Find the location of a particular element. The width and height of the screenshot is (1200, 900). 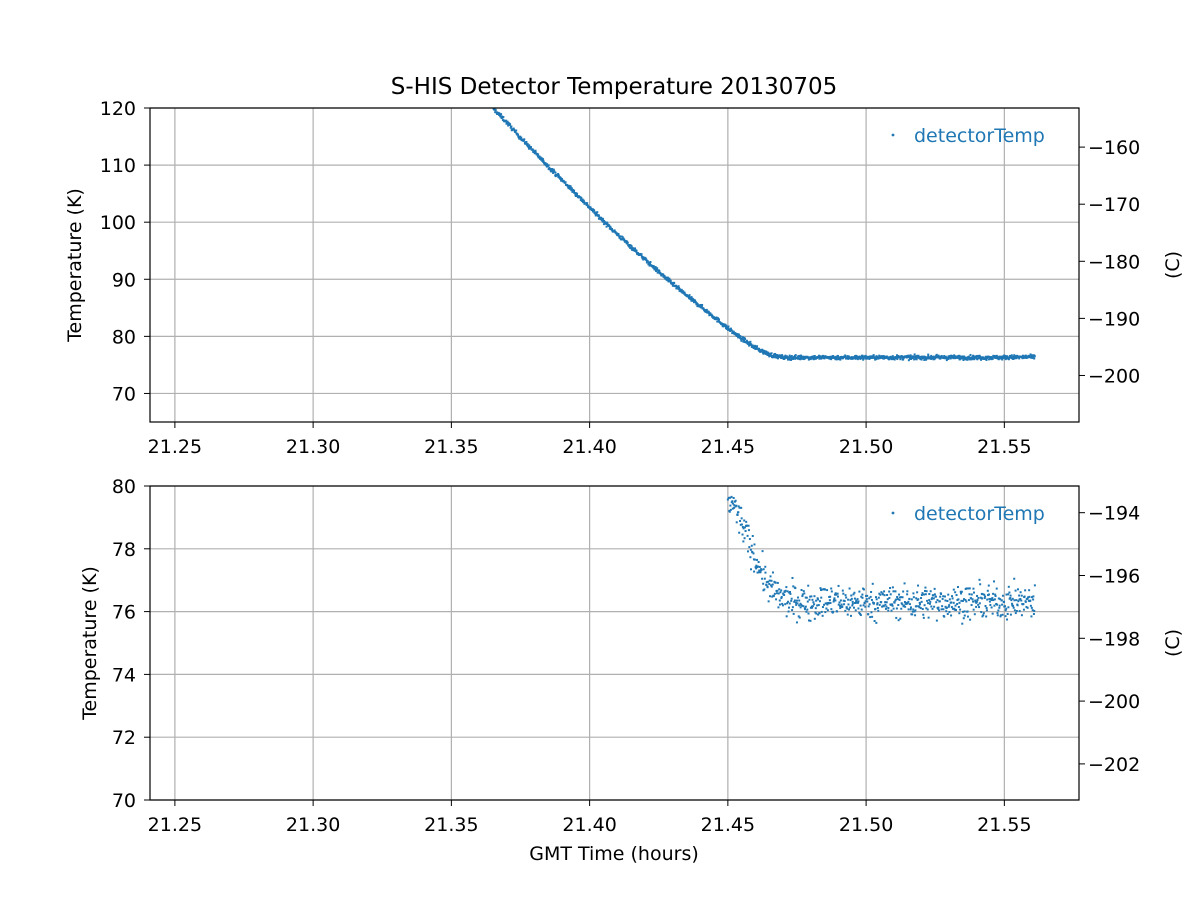

x-tick-label: 21.55 is located at coordinates (1004, 447).